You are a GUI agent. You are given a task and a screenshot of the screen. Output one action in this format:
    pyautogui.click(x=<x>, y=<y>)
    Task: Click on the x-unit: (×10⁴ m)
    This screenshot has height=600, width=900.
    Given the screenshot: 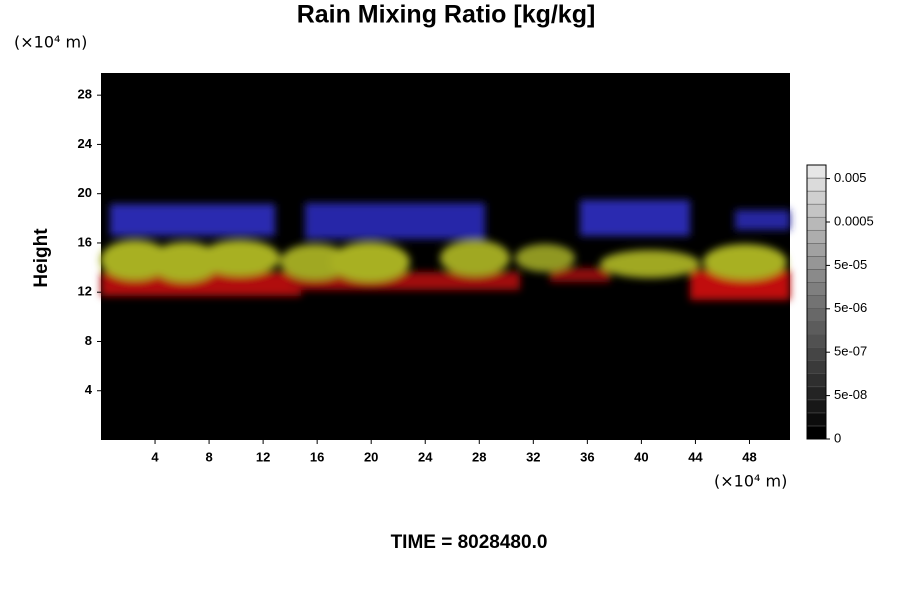 What is the action you would take?
    pyautogui.click(x=750, y=481)
    